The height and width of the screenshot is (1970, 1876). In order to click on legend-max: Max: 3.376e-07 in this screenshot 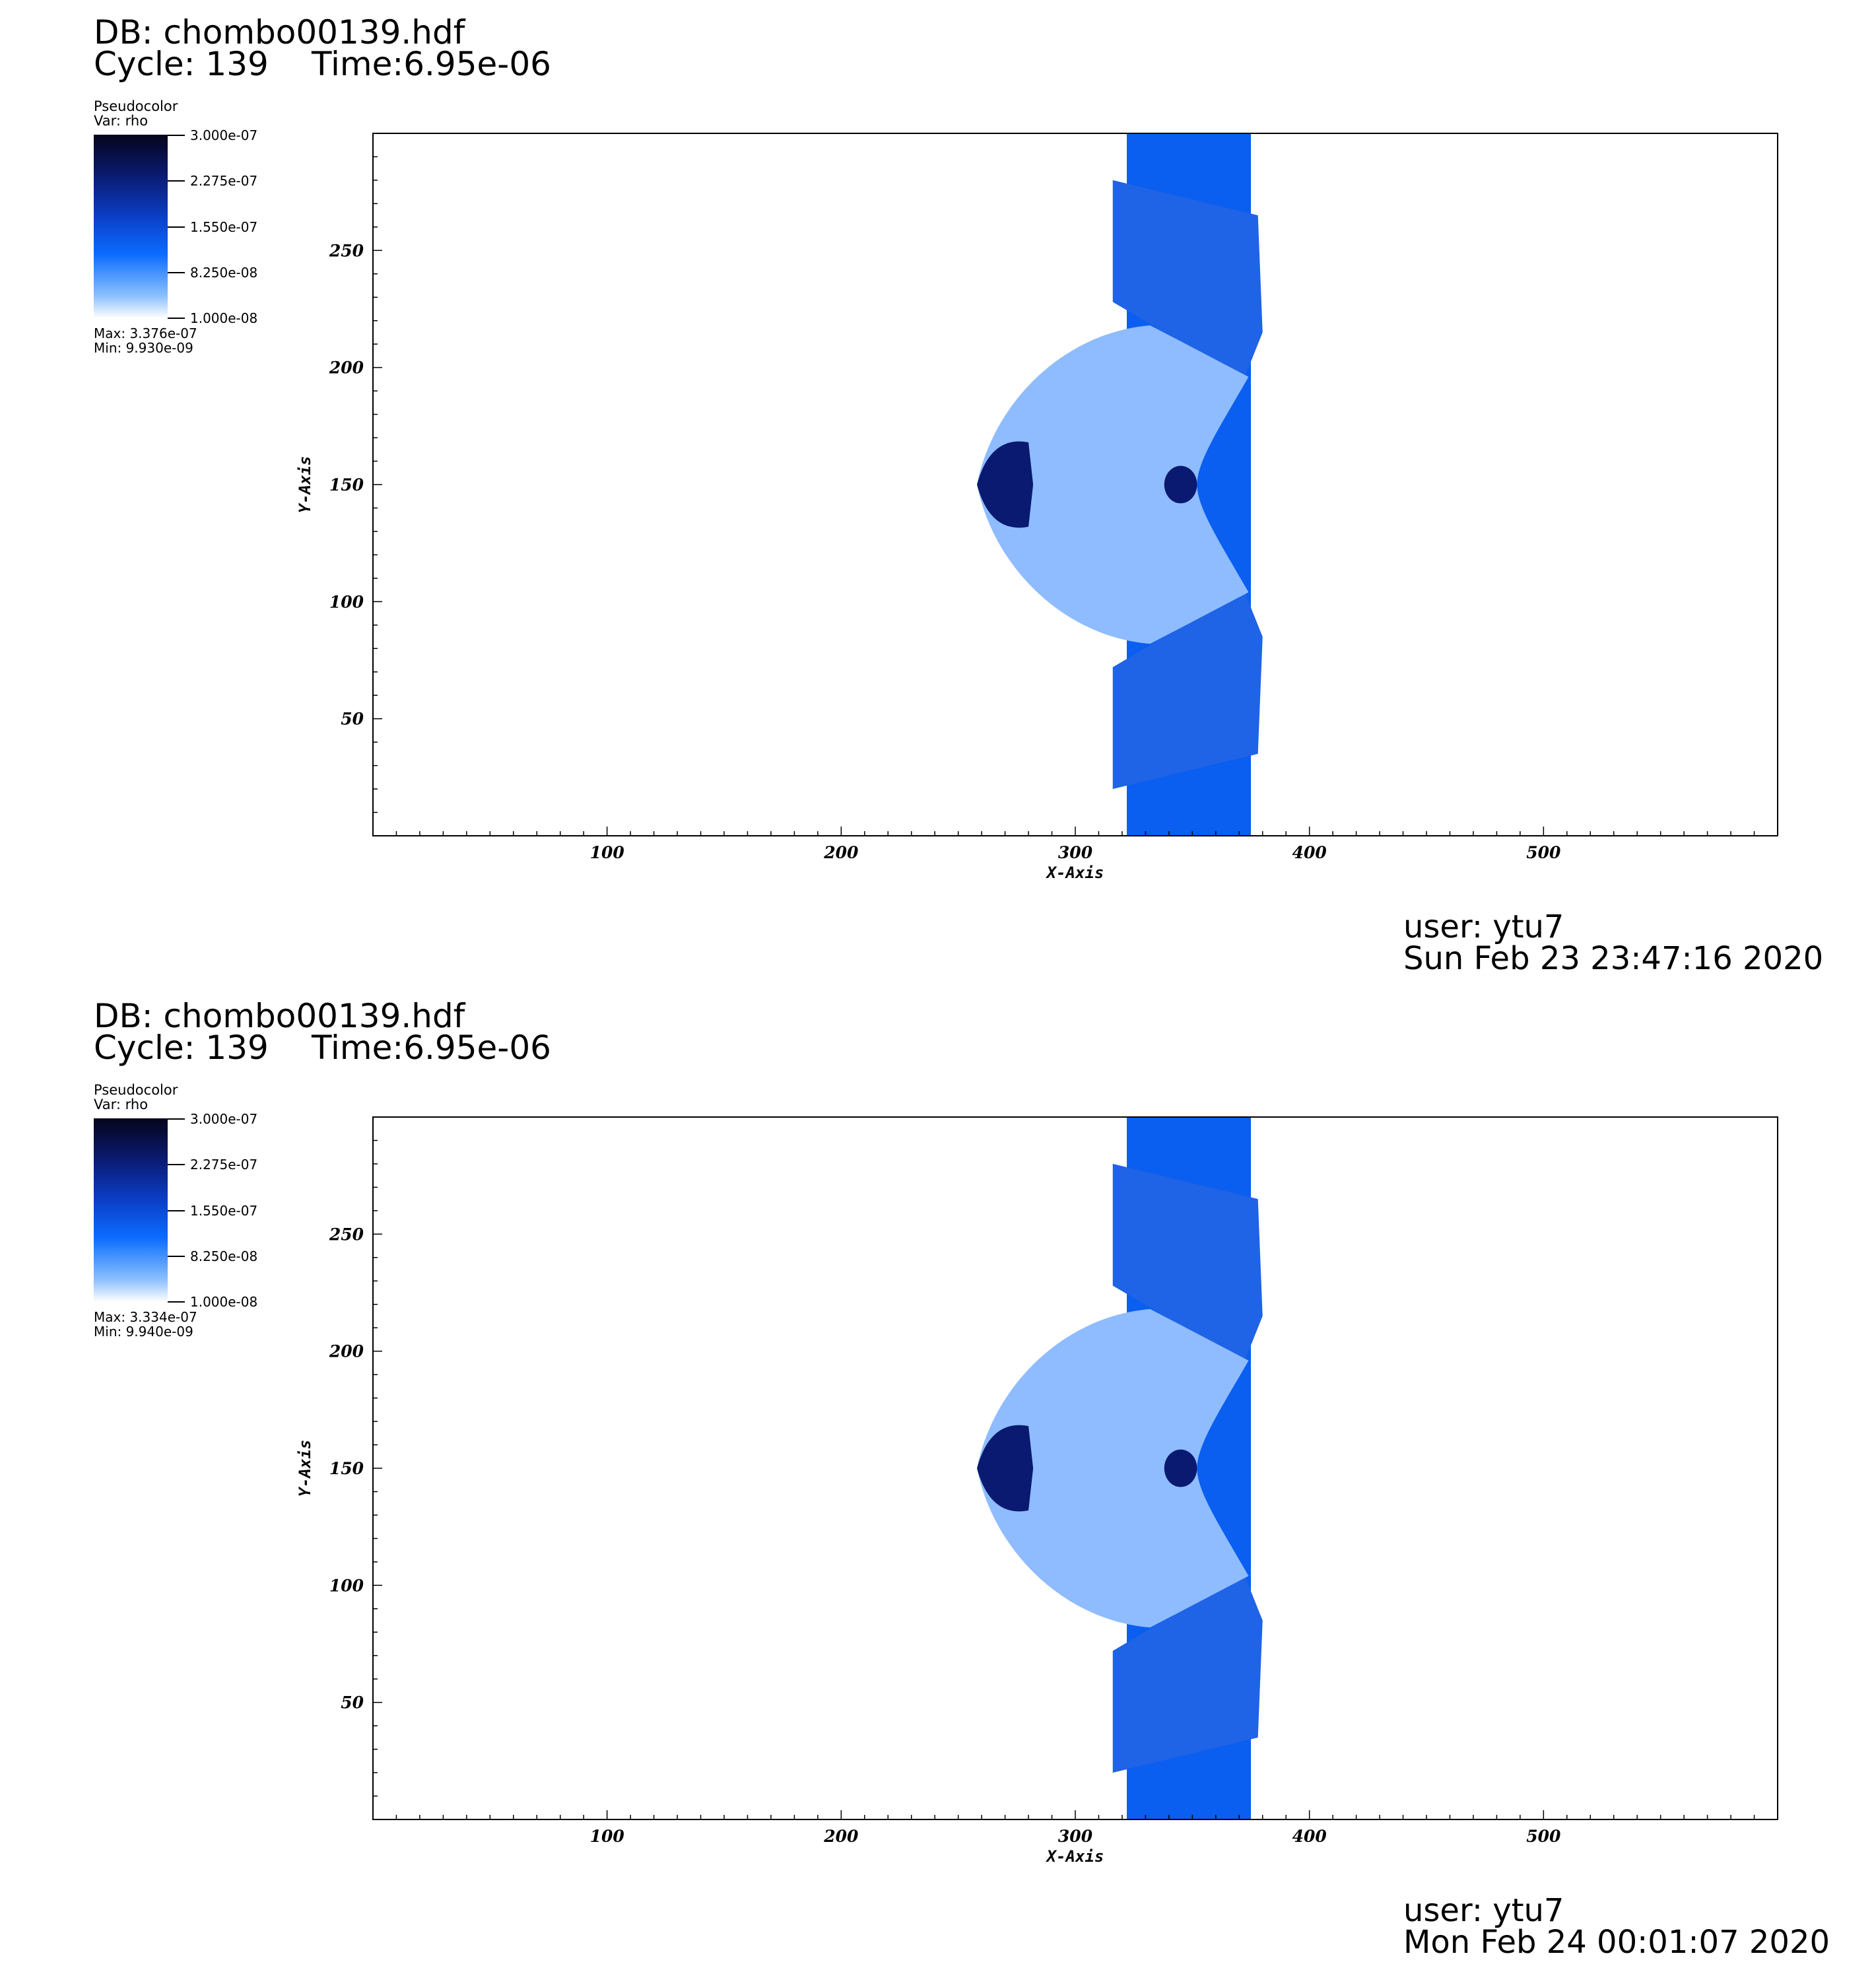, I will do `click(145, 333)`.